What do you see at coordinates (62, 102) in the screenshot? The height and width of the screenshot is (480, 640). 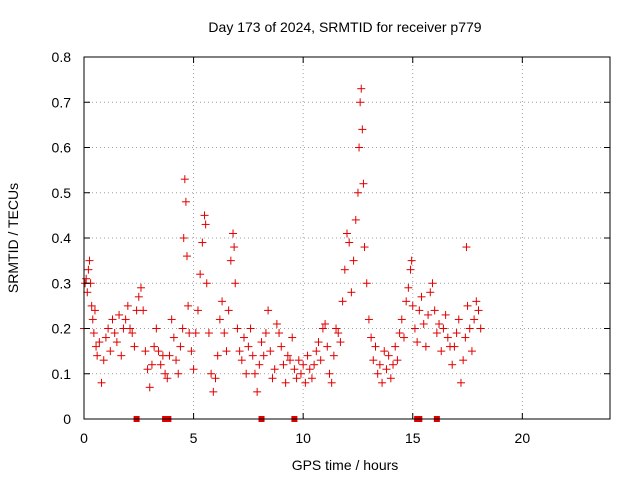 I see `y-tick-label: 0.7` at bounding box center [62, 102].